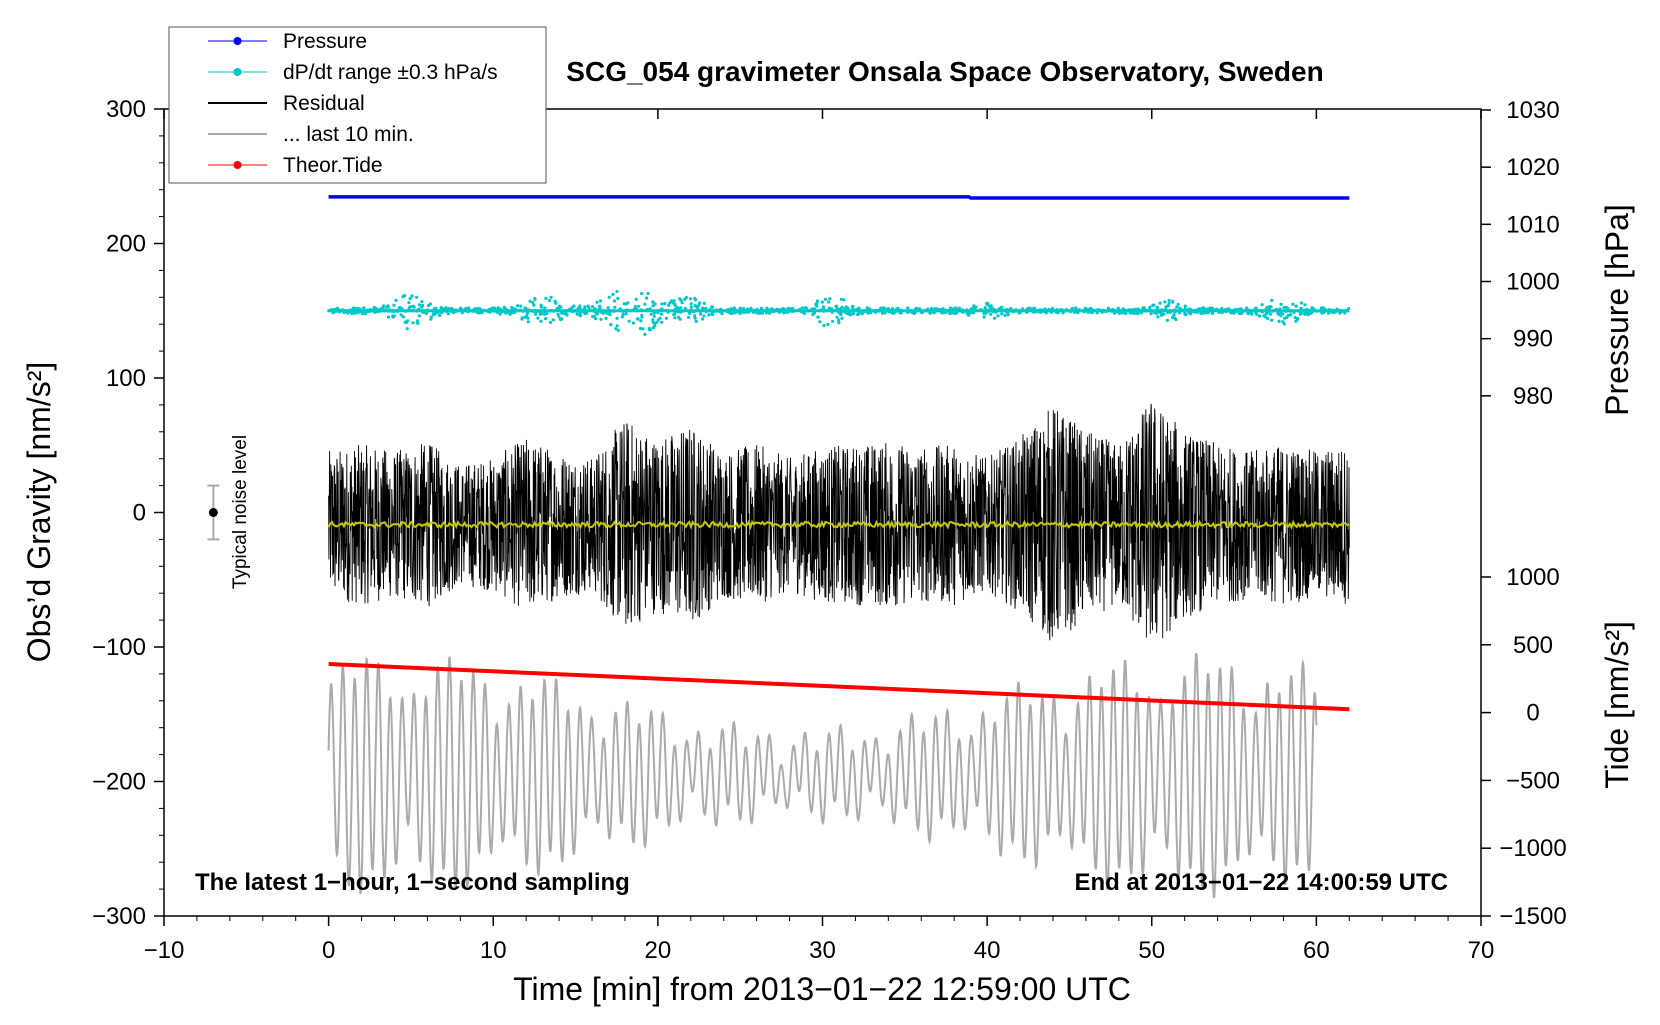  I want to click on y-tick-label: 200, so click(126, 244).